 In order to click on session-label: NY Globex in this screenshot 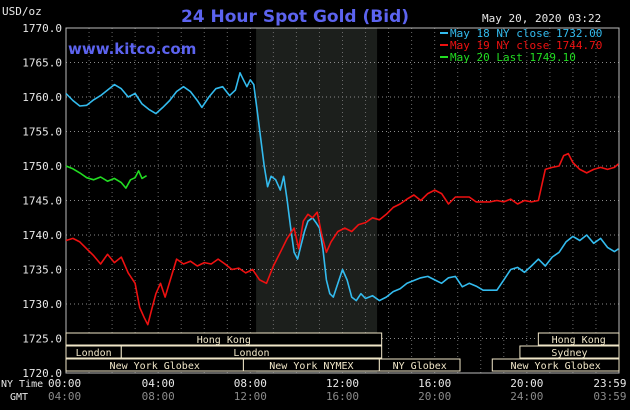, I will do `click(420, 366)`.